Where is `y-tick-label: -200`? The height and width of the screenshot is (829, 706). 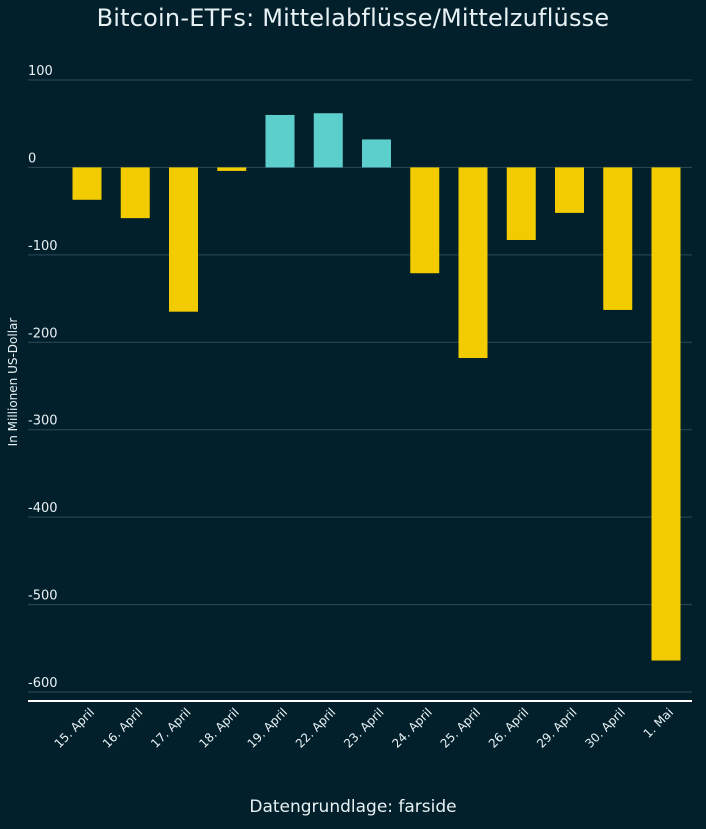 y-tick-label: -200 is located at coordinates (43, 333).